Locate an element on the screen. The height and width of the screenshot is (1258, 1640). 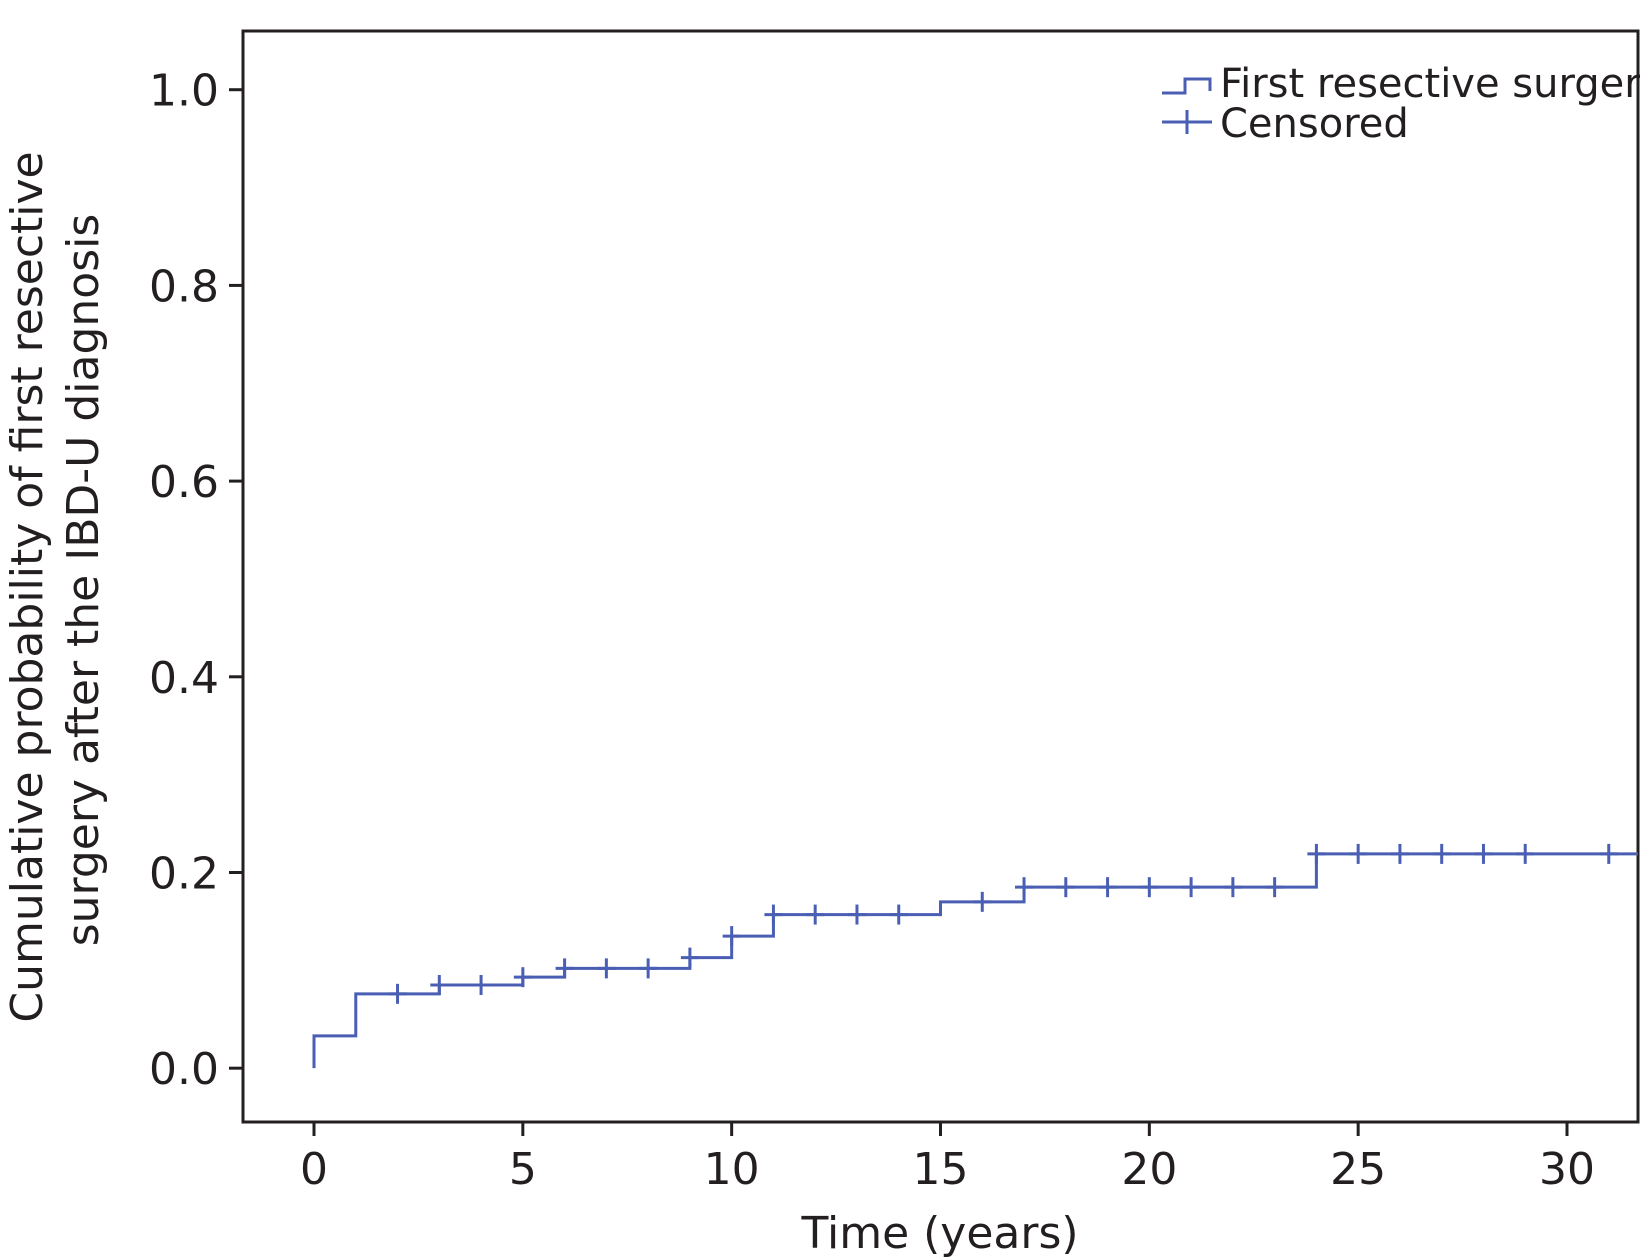
legend-step-symbol is located at coordinates (1187, 86).